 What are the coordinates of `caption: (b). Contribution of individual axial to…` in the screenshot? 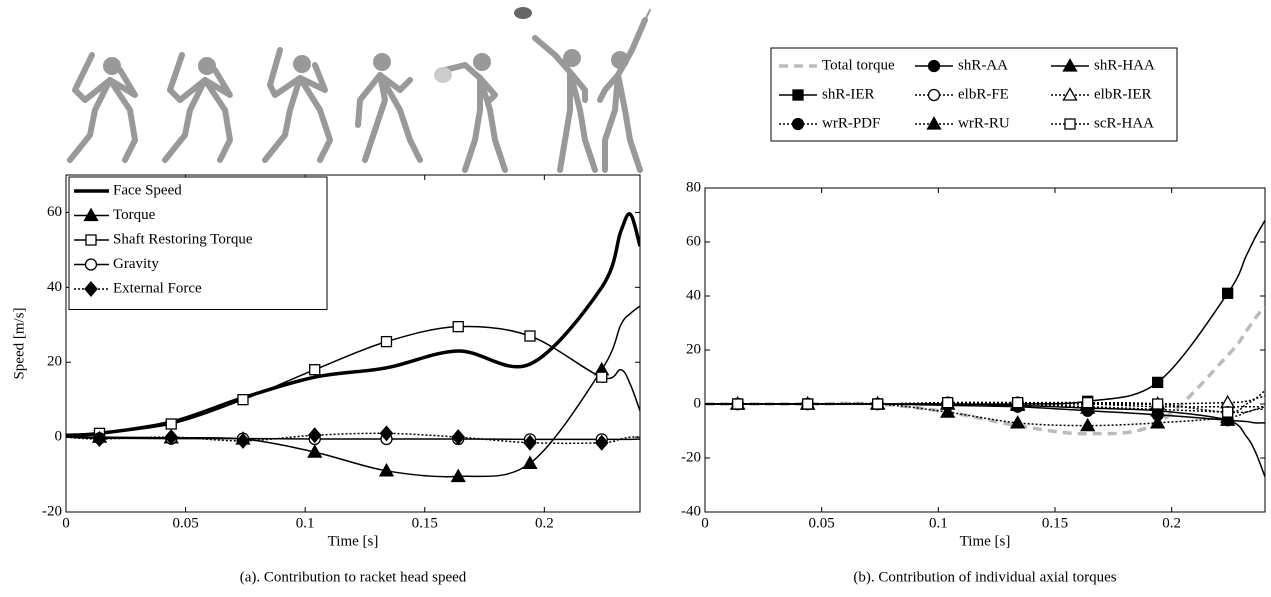 It's located at (984, 577).